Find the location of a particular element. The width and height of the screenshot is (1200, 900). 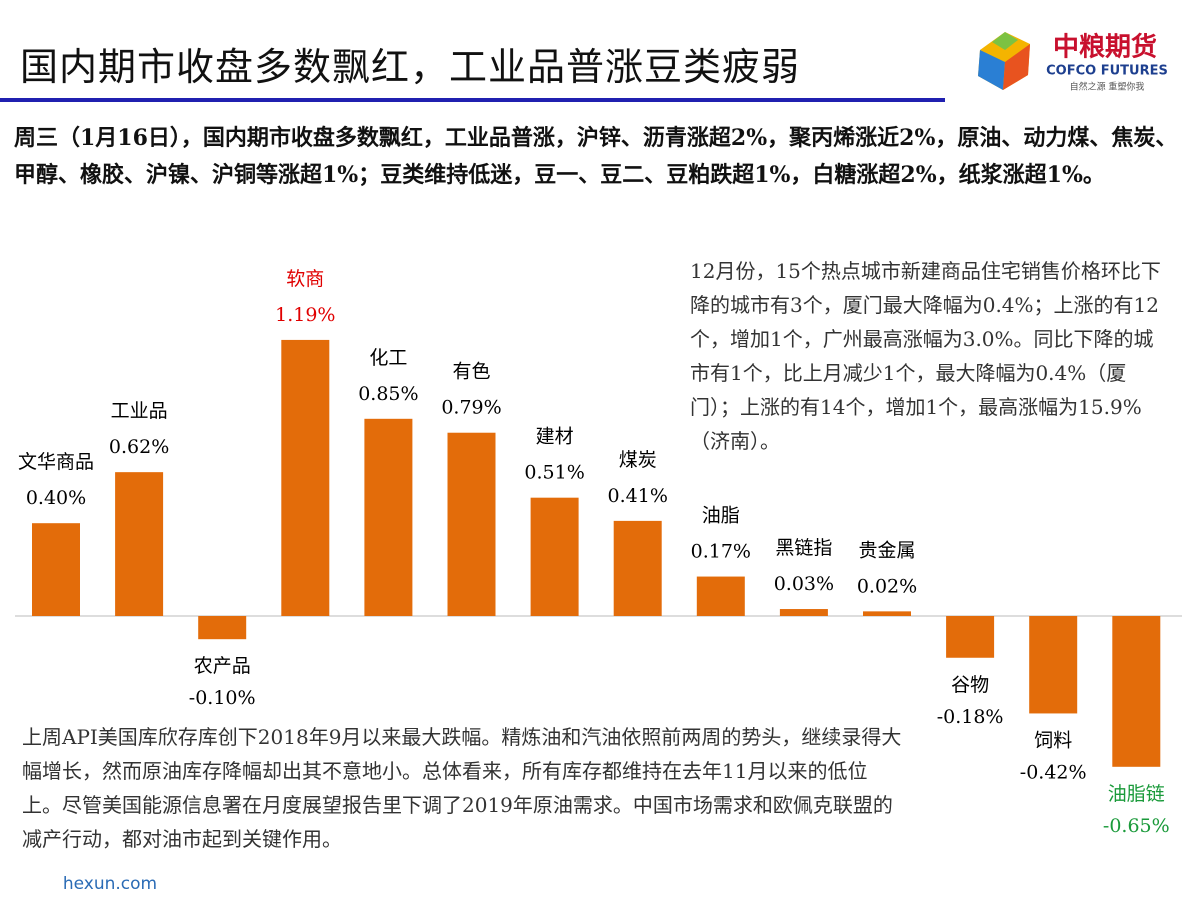

logo-english: COFCO FUTURES is located at coordinates (1107, 71).